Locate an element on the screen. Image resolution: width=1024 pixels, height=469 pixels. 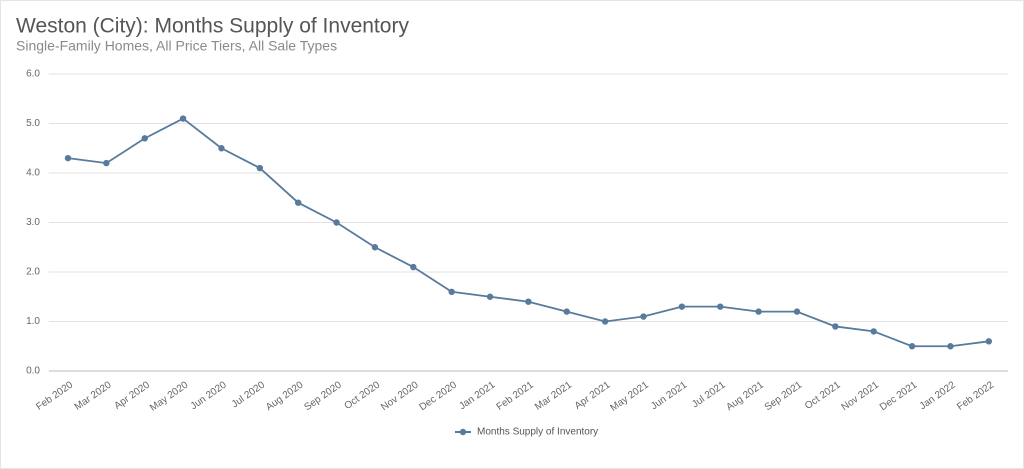
y-tick-label: 1.0 is located at coordinates (33, 321).